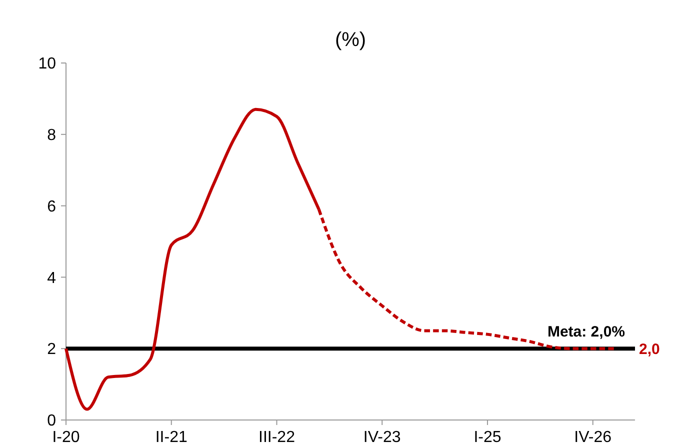 The width and height of the screenshot is (683, 448). What do you see at coordinates (51, 135) in the screenshot?
I see `y-tick-label: 8` at bounding box center [51, 135].